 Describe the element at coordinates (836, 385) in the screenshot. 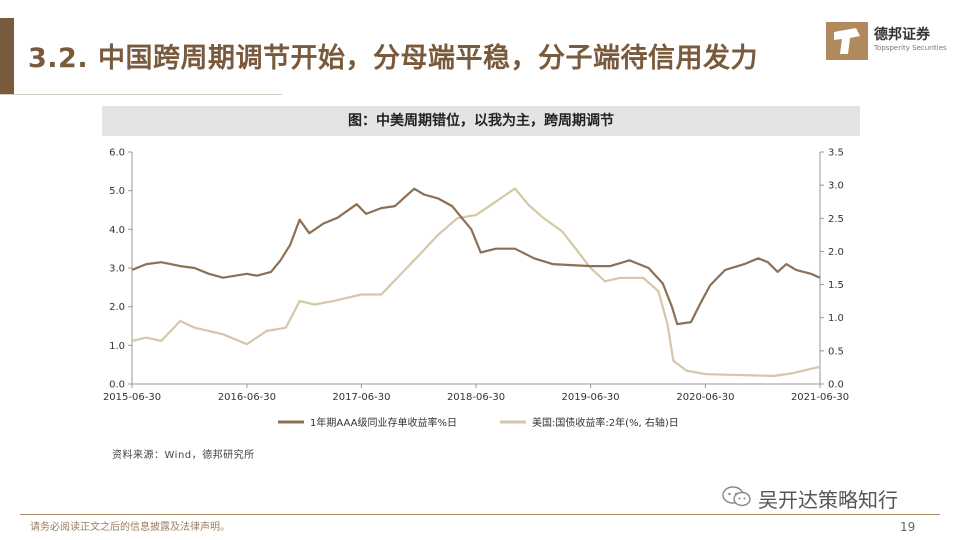

I see `y-right-tick-label: 0.0` at that location.